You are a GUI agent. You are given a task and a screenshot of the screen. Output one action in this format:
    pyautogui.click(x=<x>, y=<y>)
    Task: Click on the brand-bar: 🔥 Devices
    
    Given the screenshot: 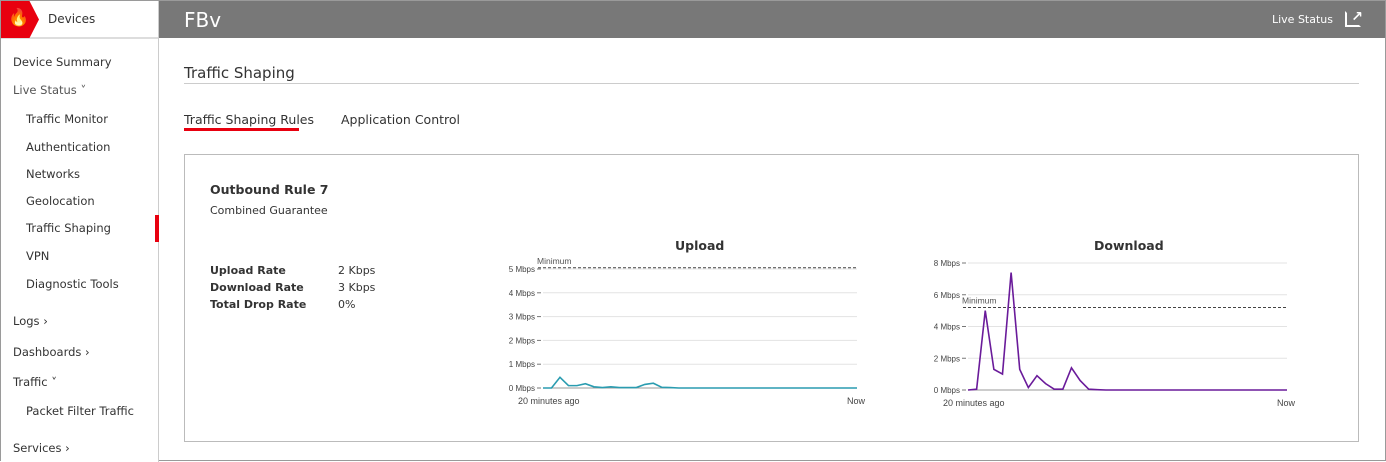 What is the action you would take?
    pyautogui.click(x=79, y=20)
    